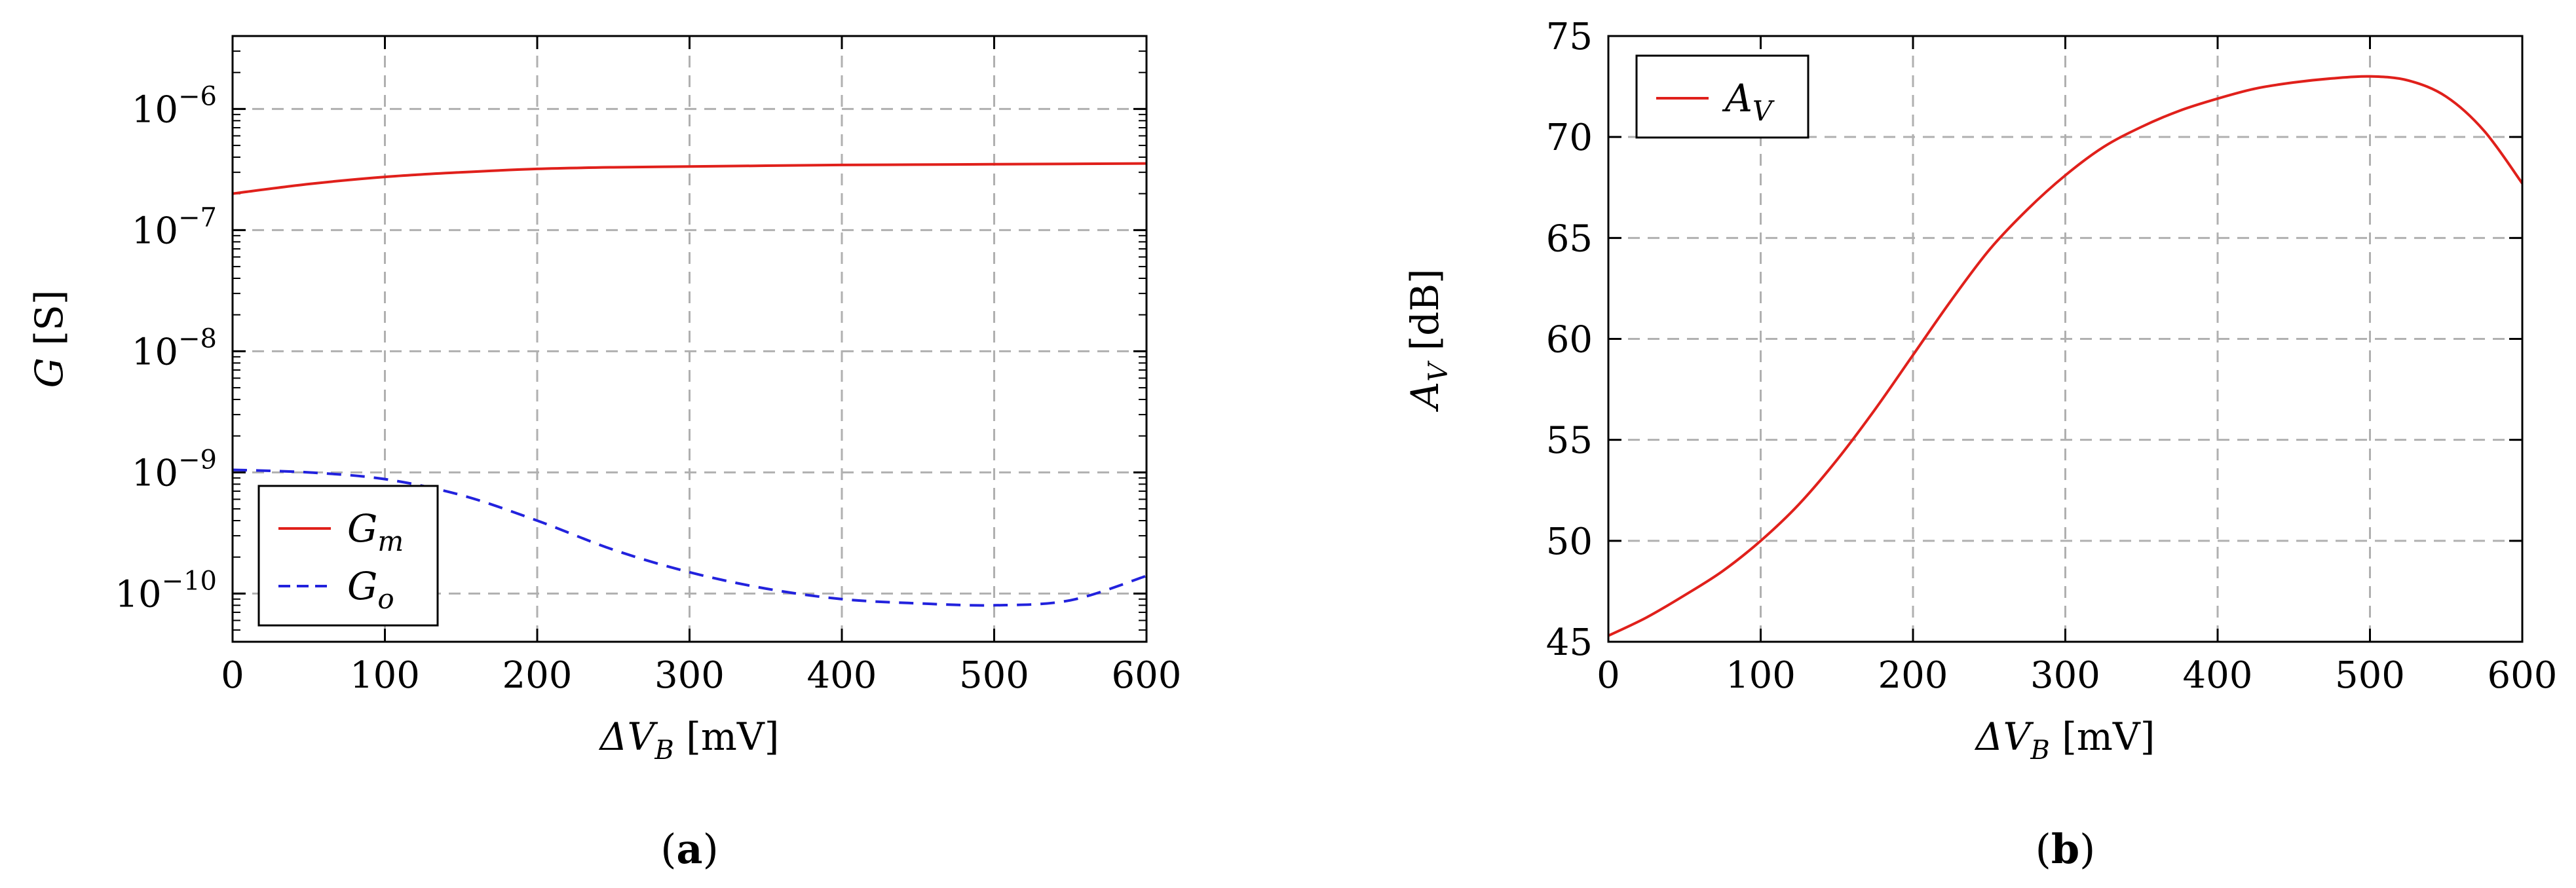  I want to click on legend-label: Gm, so click(375, 531).